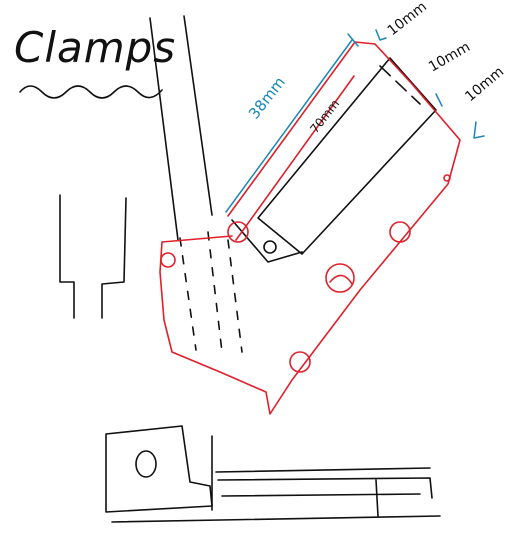  I want to click on bottom-view-rail-top, so click(323, 470).